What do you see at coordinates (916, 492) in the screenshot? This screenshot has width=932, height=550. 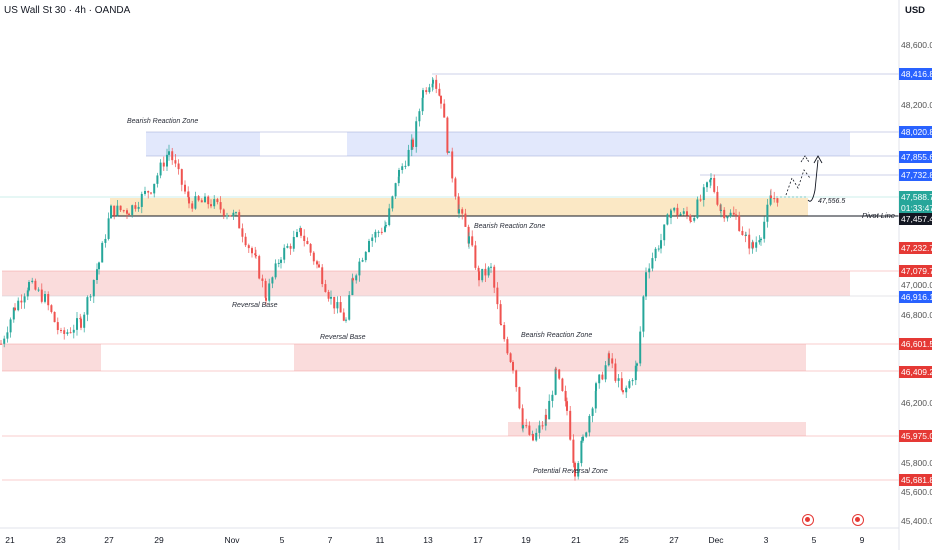 I see `price-tick: 45,600.0` at bounding box center [916, 492].